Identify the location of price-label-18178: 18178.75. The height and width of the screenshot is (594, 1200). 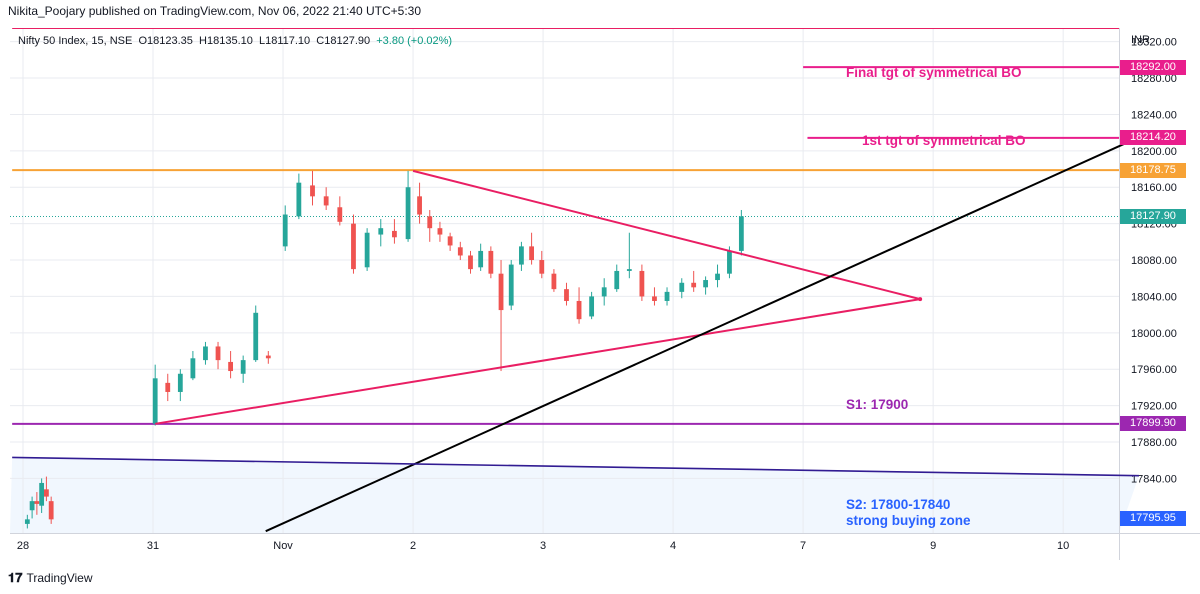
(1153, 170).